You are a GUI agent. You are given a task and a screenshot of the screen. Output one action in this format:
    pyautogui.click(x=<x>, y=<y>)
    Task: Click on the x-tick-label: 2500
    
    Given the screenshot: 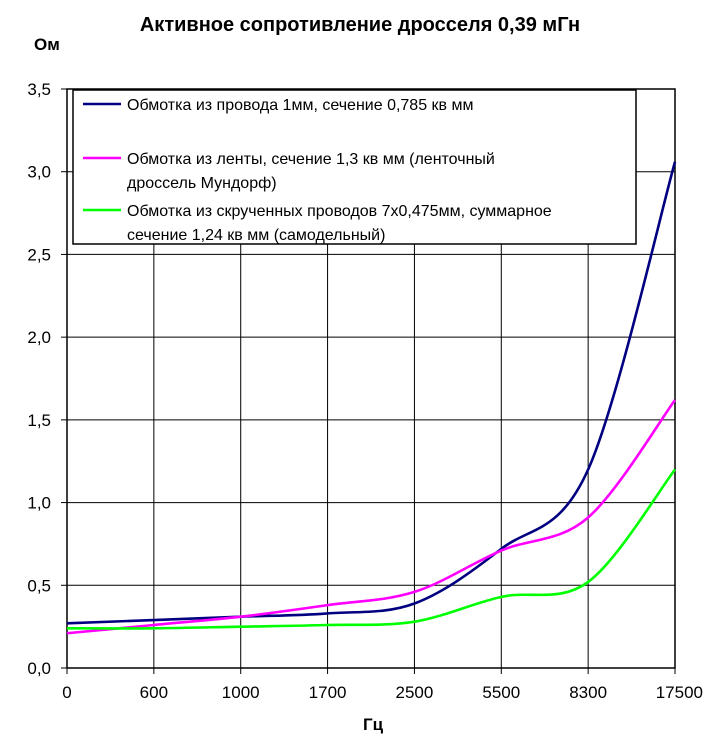 What is the action you would take?
    pyautogui.click(x=415, y=692)
    